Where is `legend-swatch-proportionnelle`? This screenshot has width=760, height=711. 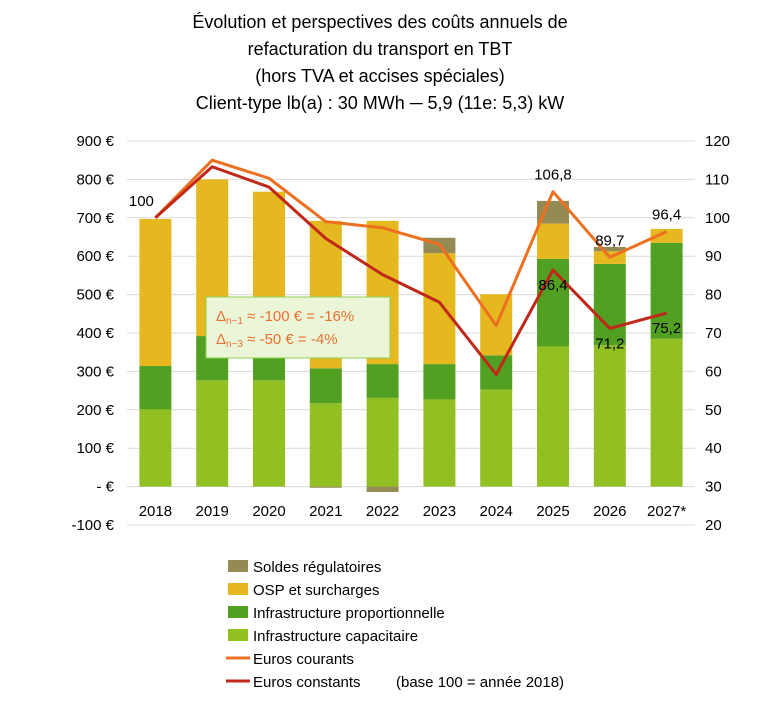
legend-swatch-proportionnelle is located at coordinates (238, 612).